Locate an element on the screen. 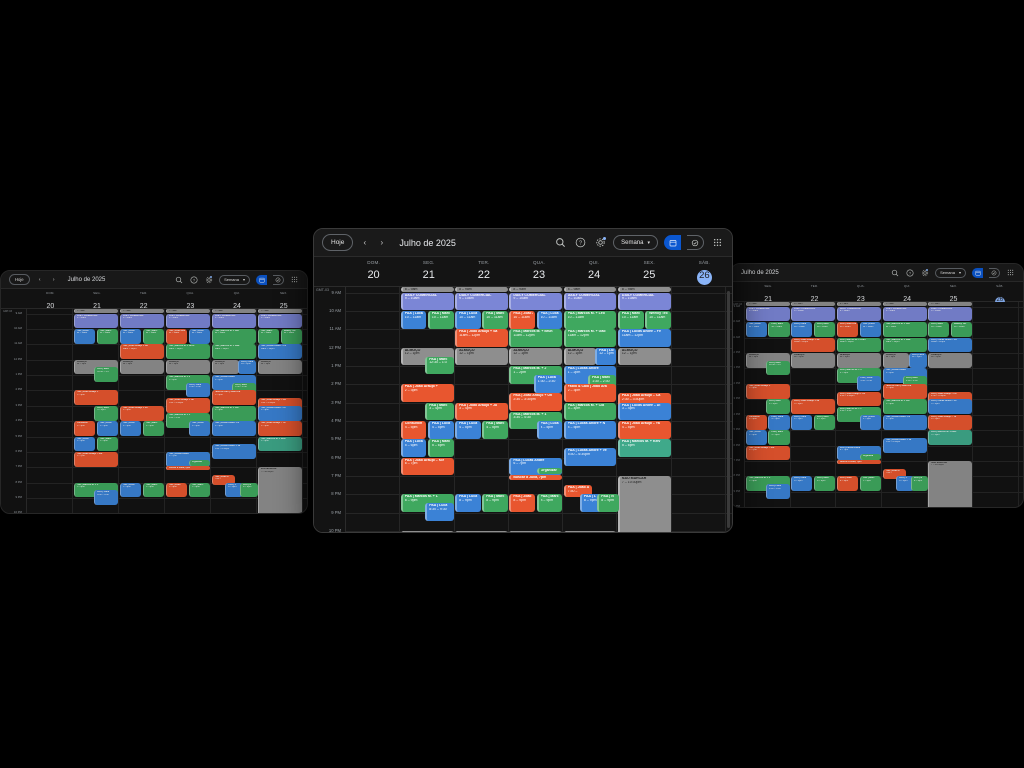  calendar-event: PAA | Luca 8 – 9pm is located at coordinates (468, 503).